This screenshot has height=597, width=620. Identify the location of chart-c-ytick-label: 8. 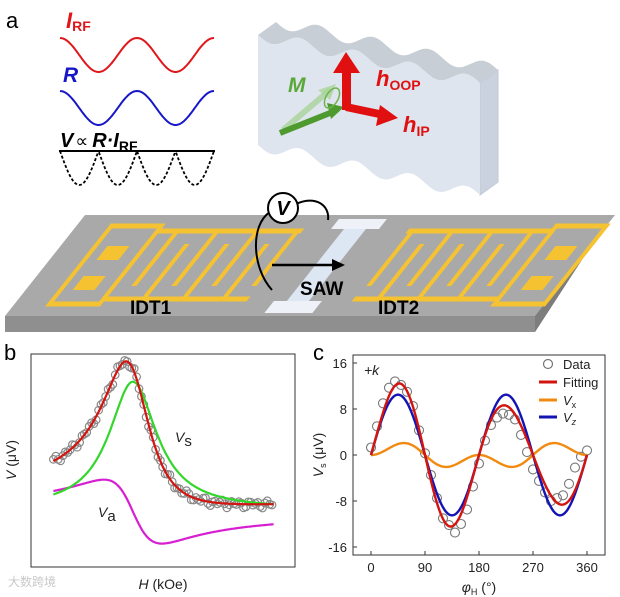
(343, 409).